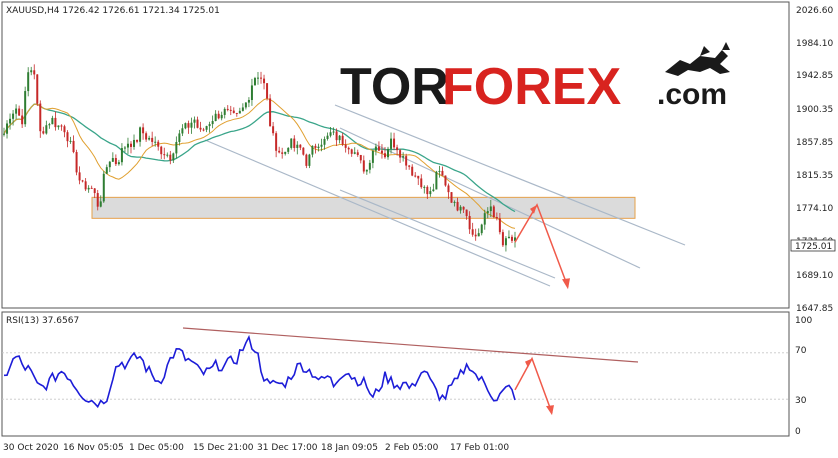 The image size is (838, 458). What do you see at coordinates (528, 363) in the screenshot?
I see `rsi-forecast-arrowhead-up` at bounding box center [528, 363].